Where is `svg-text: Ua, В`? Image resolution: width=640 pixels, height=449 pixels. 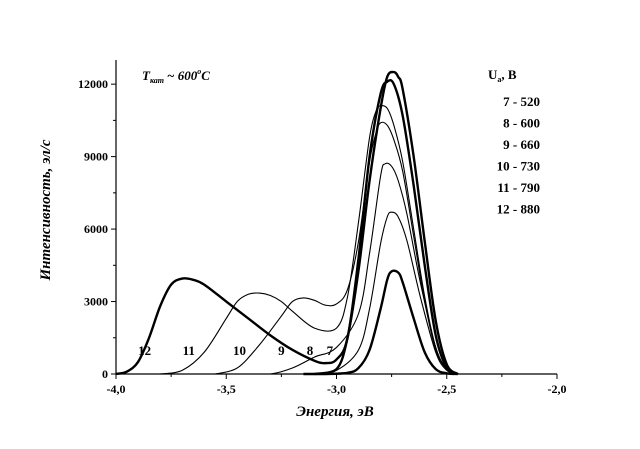 svg-text: Ua, В is located at coordinates (502, 75).